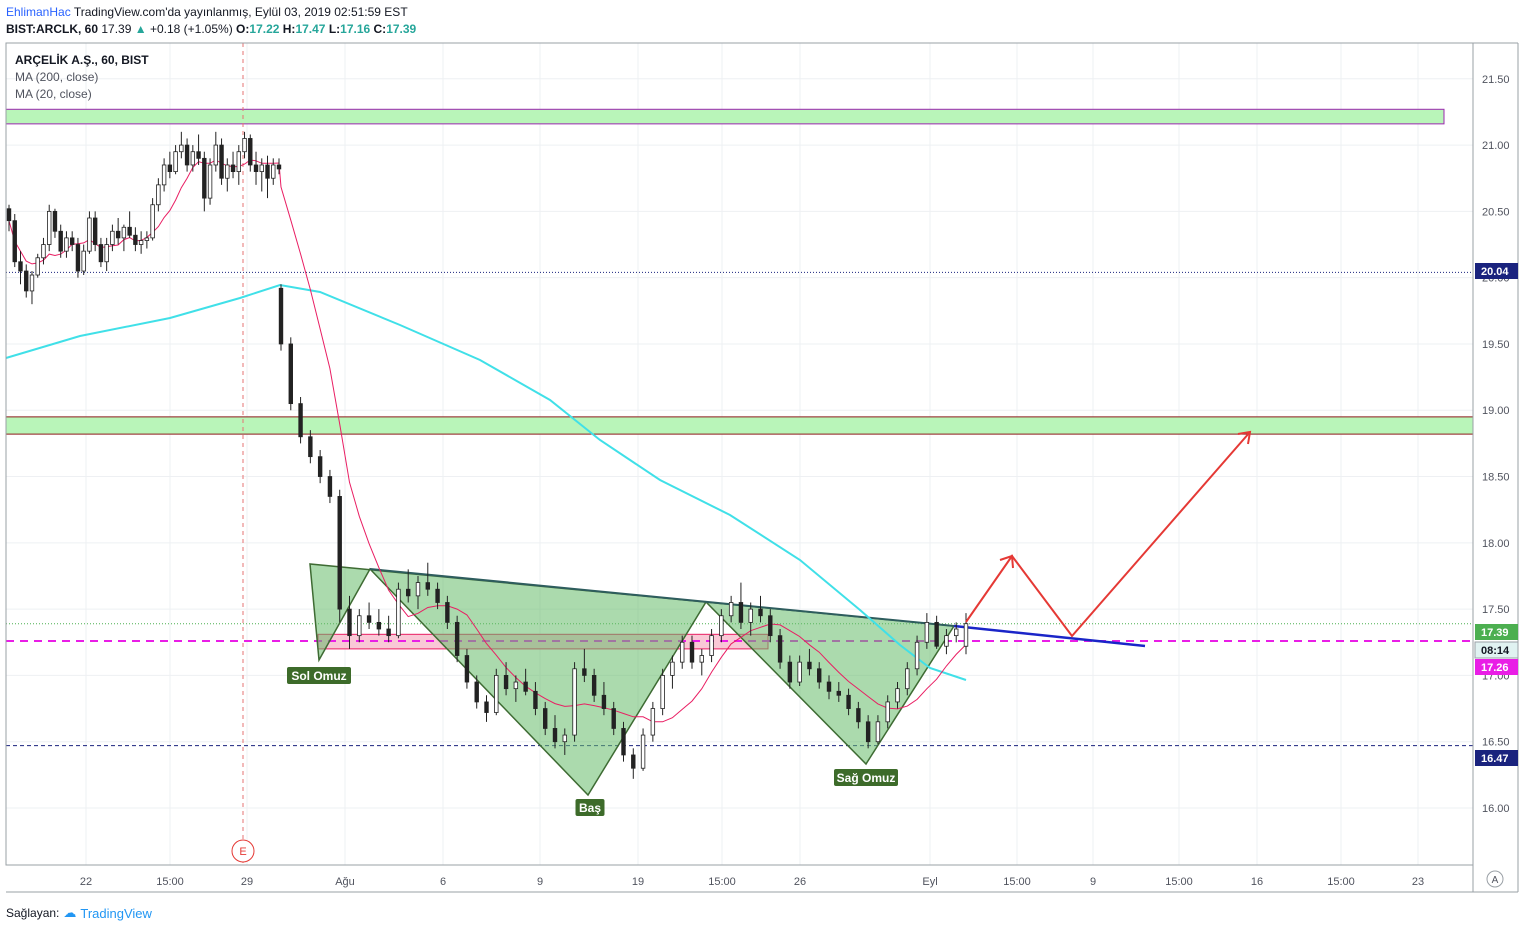 This screenshot has width=1525, height=930. What do you see at coordinates (1108, 534) in the screenshot?
I see `projection-path` at bounding box center [1108, 534].